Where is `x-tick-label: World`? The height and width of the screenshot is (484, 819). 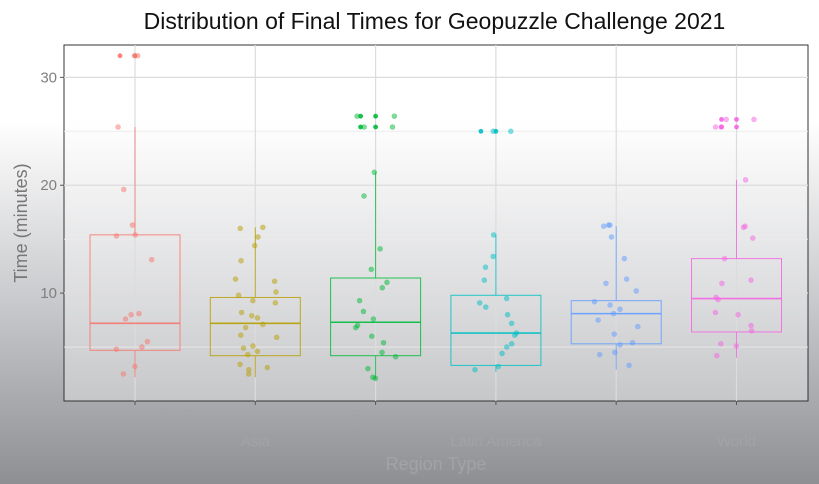 x-tick-label: World is located at coordinates (736, 441).